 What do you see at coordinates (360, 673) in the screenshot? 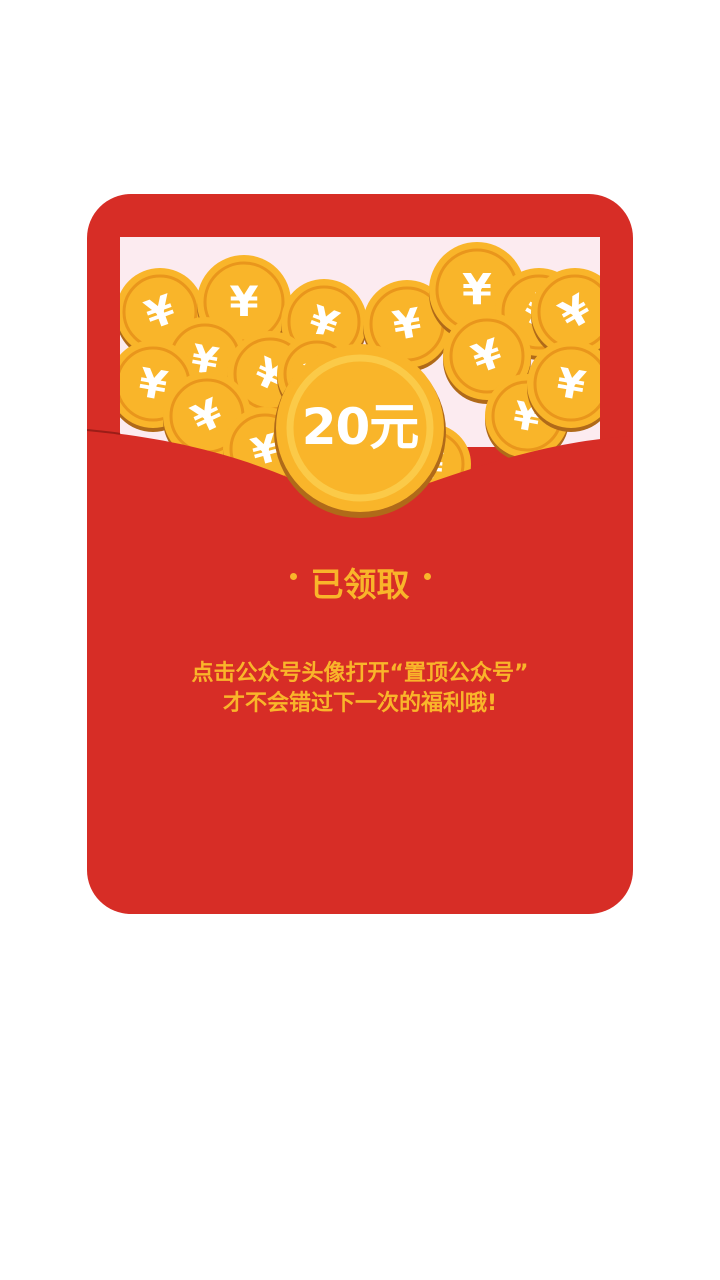
I see `hint-line-1: 点击公众号头像打开“置顶公众号”` at bounding box center [360, 673].